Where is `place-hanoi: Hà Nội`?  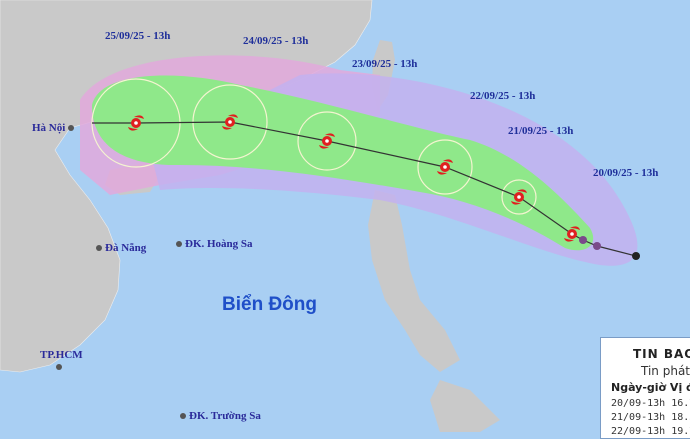 place-hanoi: Hà Nội is located at coordinates (54, 128).